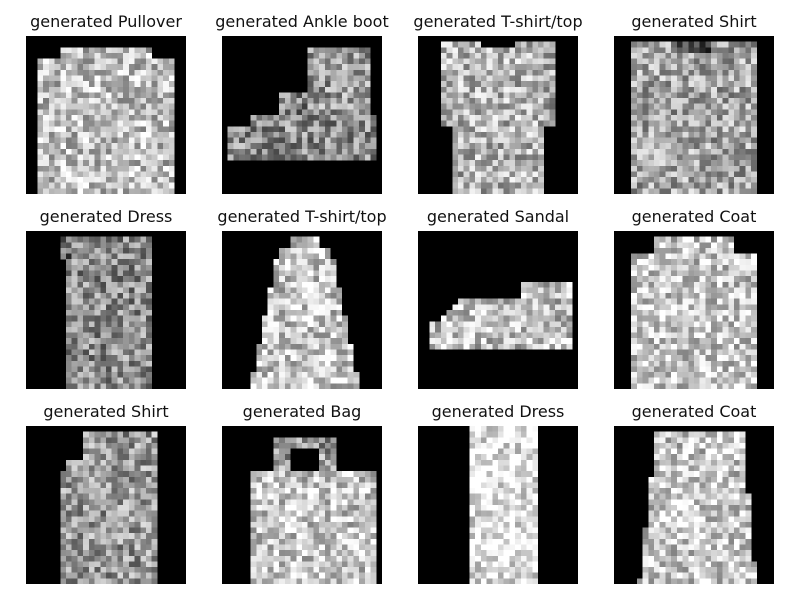 This screenshot has height=600, width=800. Describe the element at coordinates (302, 411) in the screenshot. I see `sample-title: generated Bag` at that location.